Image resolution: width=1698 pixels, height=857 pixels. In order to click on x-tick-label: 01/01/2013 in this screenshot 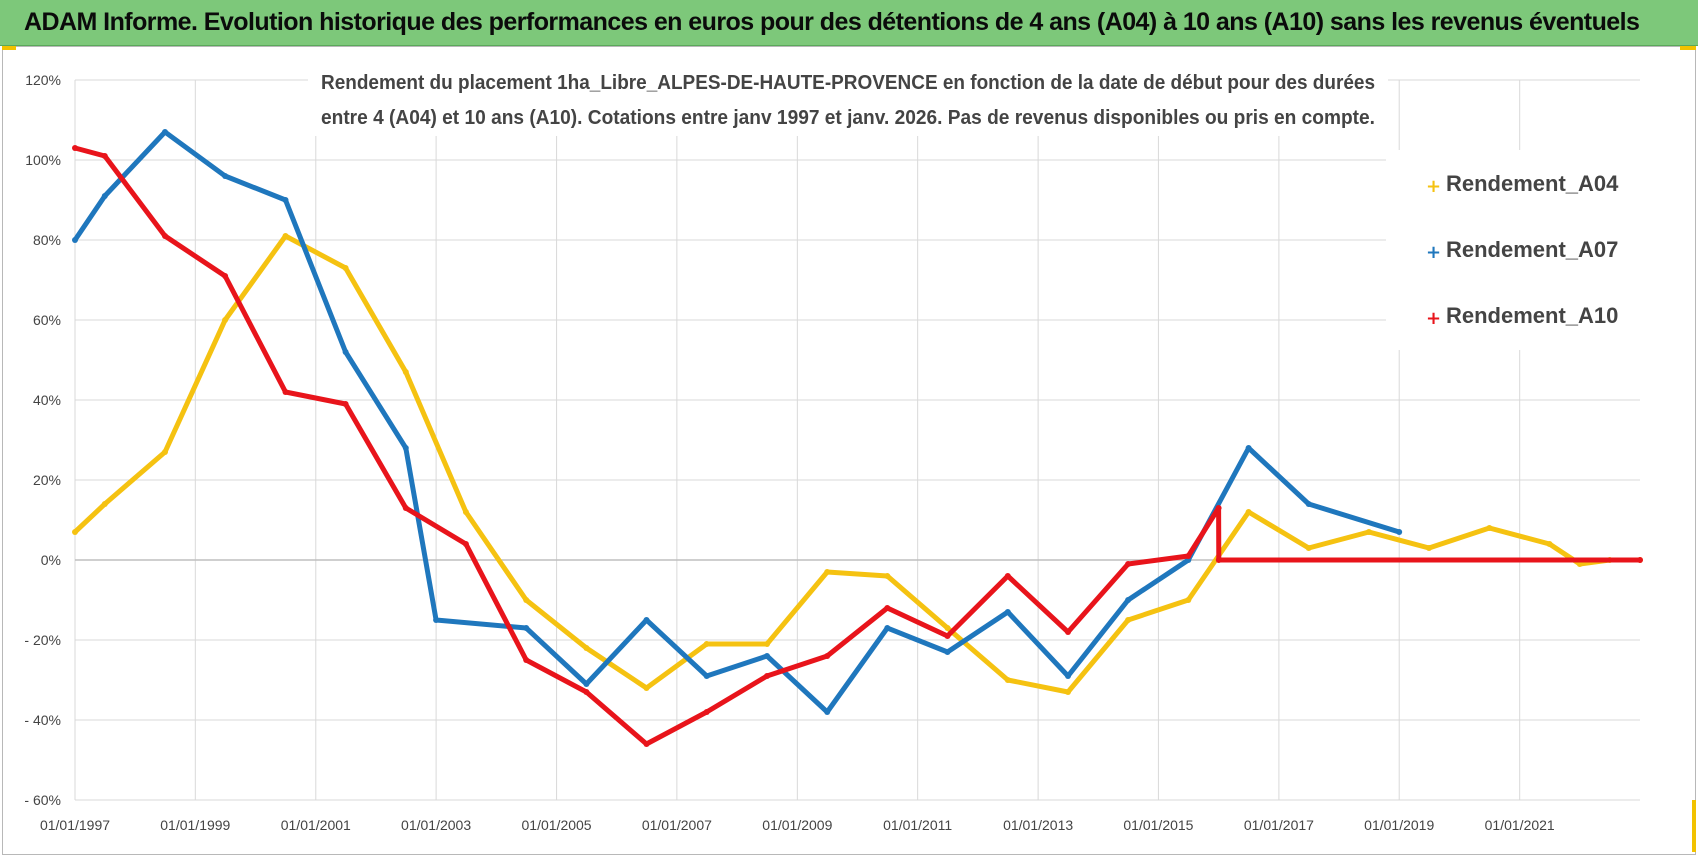, I will do `click(1038, 825)`.